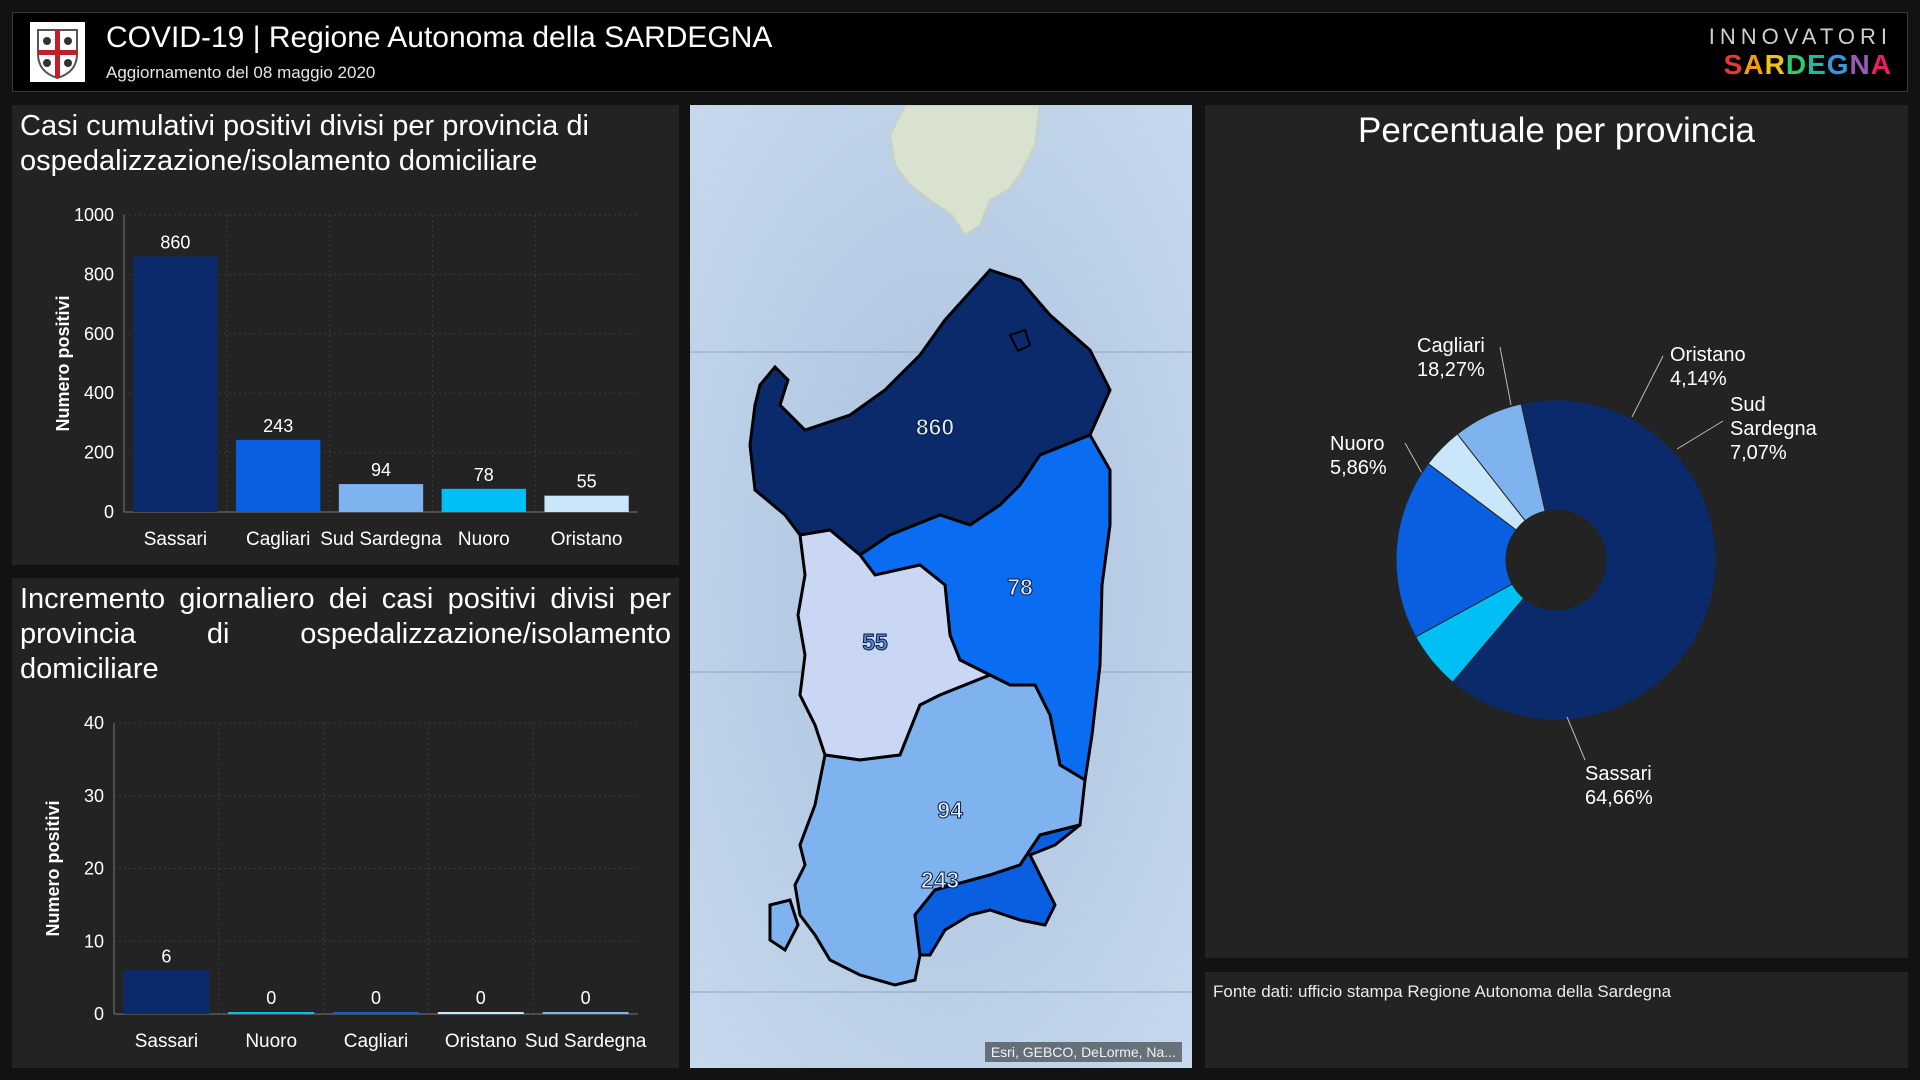 The image size is (1920, 1080). Describe the element at coordinates (94, 941) in the screenshot. I see `y-tick-label: 10` at that location.